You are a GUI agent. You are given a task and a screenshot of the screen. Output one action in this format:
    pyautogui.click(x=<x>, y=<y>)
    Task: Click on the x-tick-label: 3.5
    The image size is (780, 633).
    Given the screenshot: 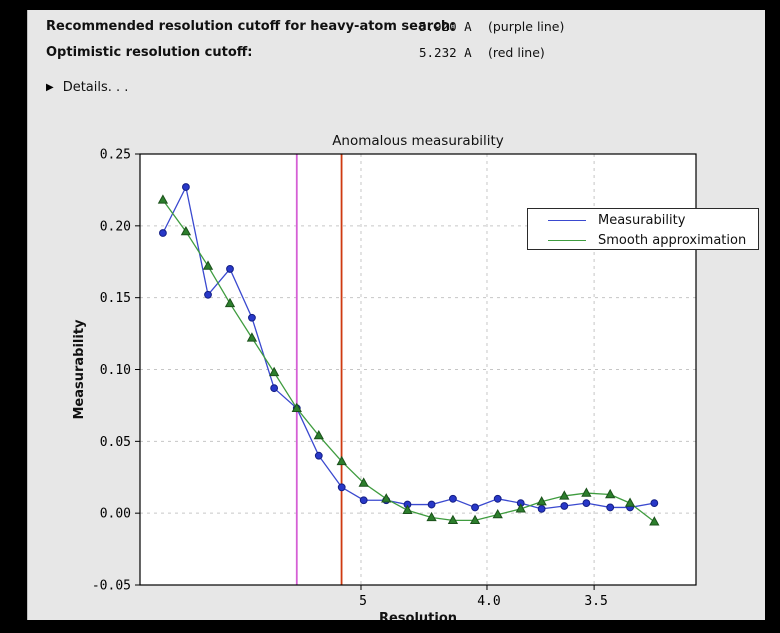 What is the action you would take?
    pyautogui.click(x=595, y=601)
    